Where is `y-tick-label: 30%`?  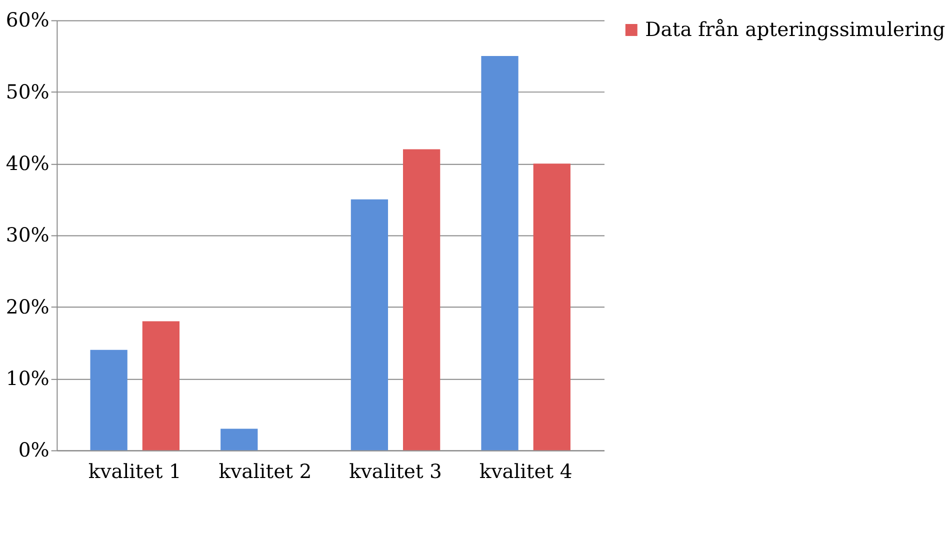
y-tick-label: 30% is located at coordinates (28, 235).